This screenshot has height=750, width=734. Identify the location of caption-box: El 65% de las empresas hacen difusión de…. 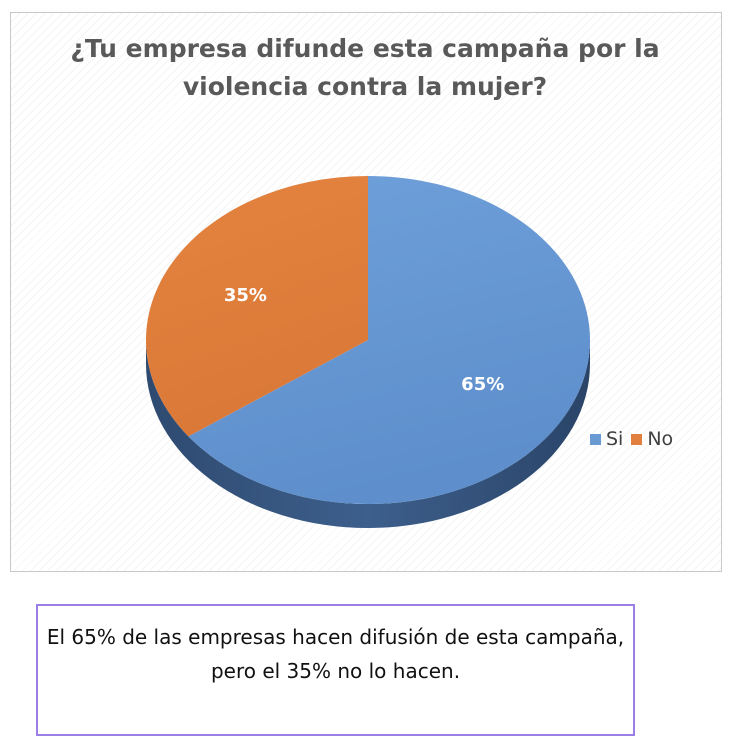
(335, 670).